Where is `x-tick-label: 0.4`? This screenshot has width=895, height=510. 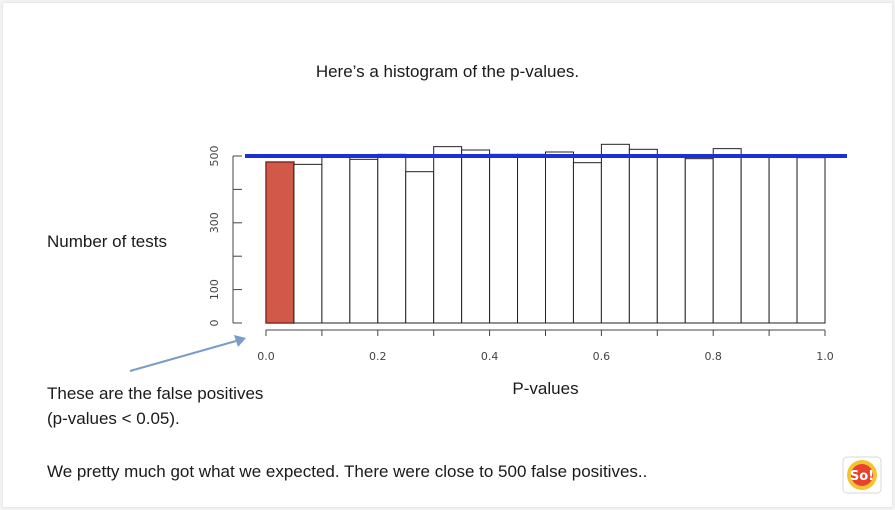 x-tick-label: 0.4 is located at coordinates (490, 356).